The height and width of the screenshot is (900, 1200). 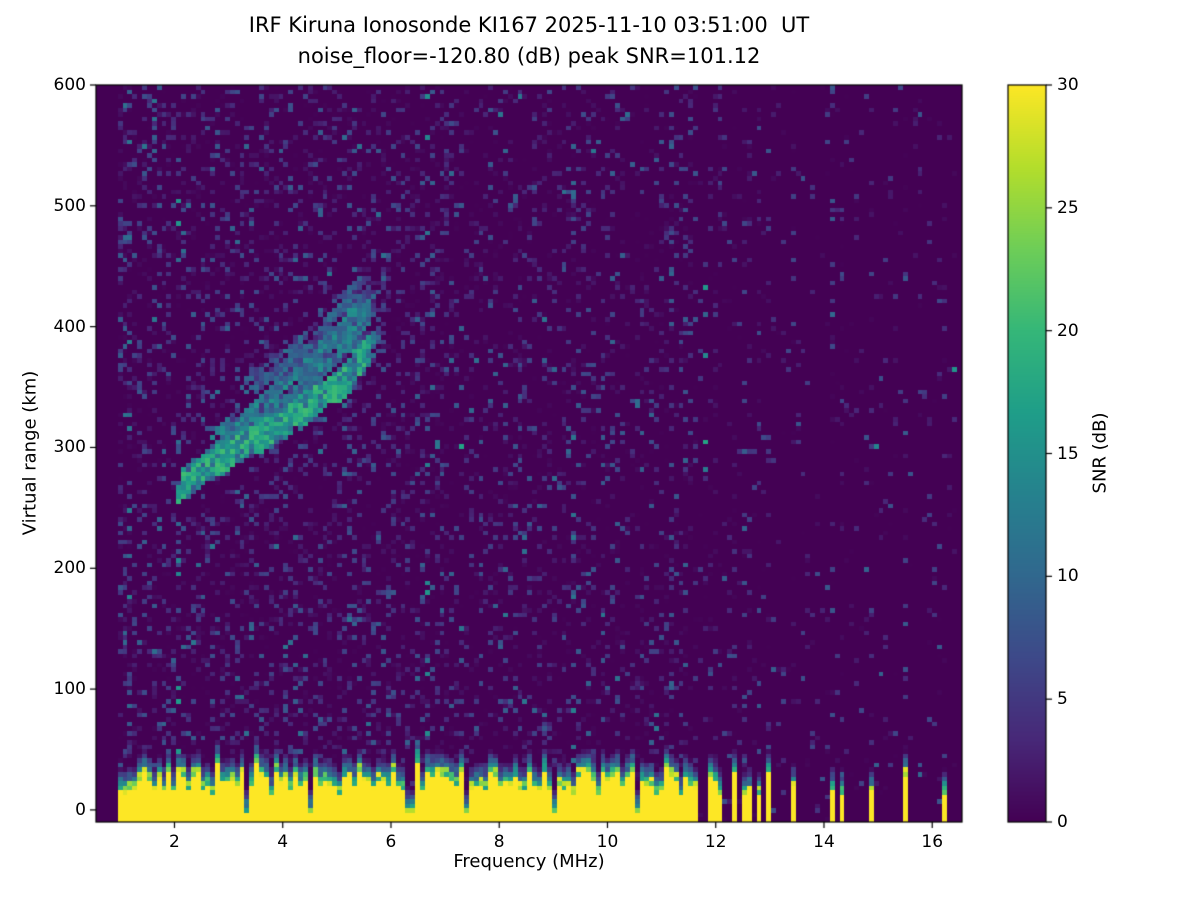 What do you see at coordinates (824, 842) in the screenshot?
I see `x-tick-label: 14` at bounding box center [824, 842].